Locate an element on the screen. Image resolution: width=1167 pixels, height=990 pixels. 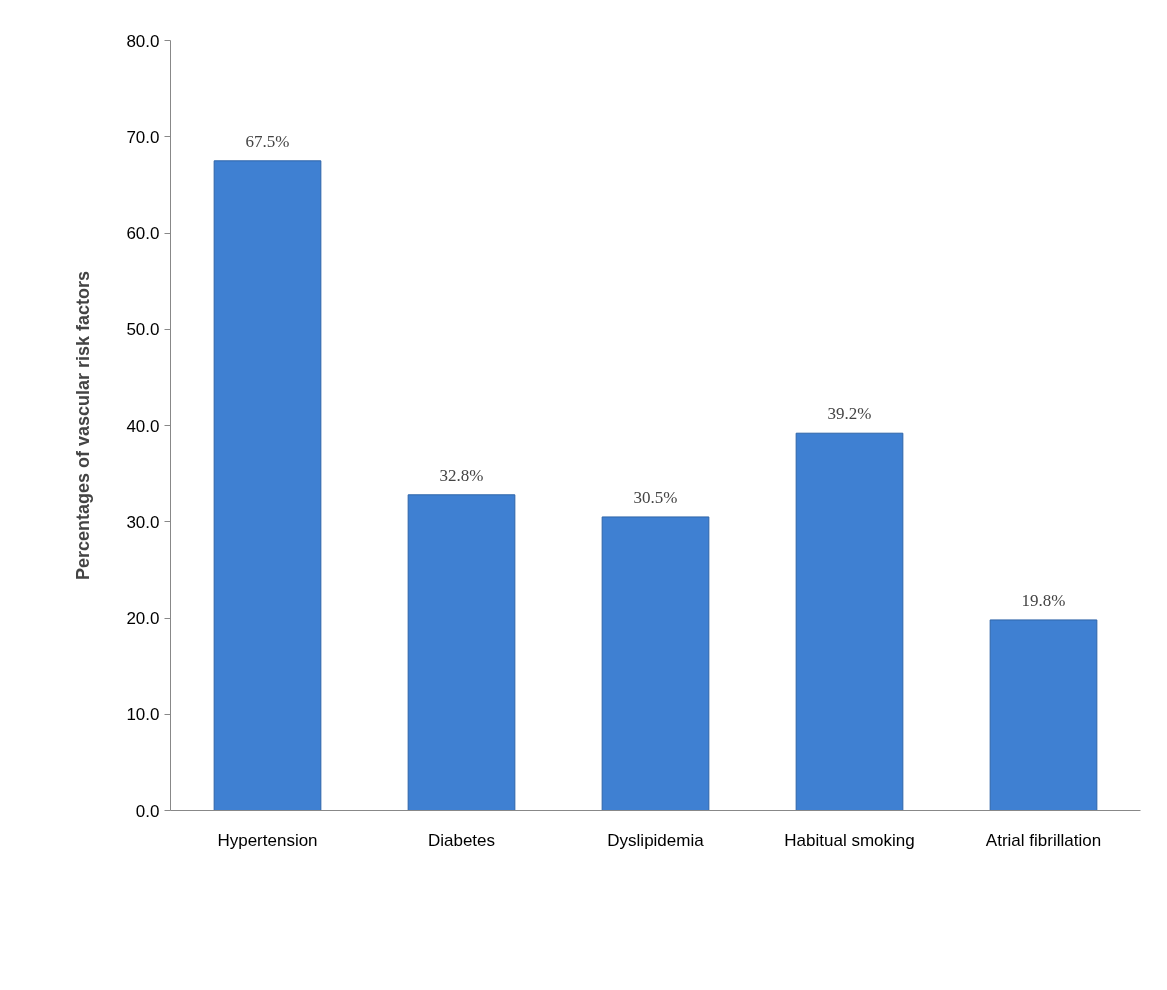
data-label: 30.5% is located at coordinates (655, 497).